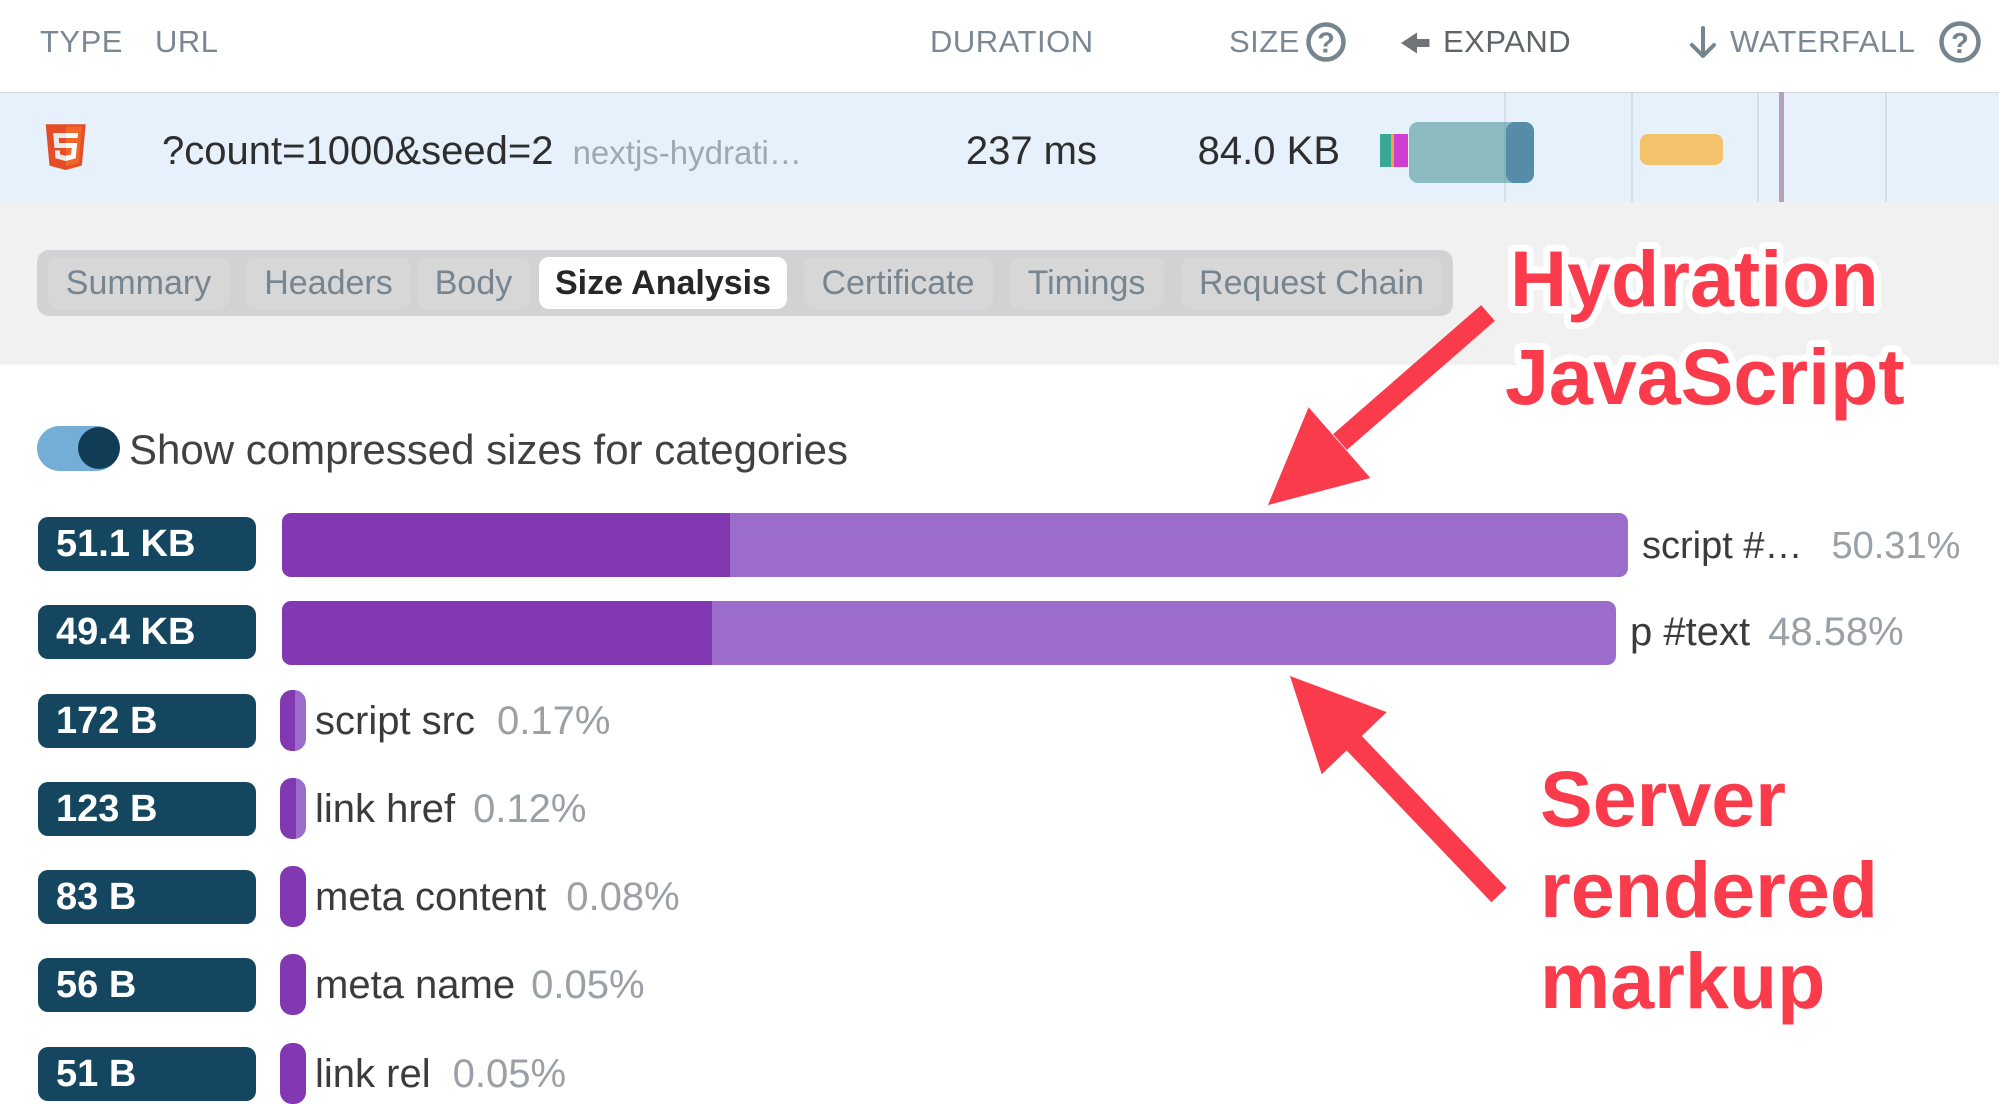 This screenshot has width=1999, height=1104. What do you see at coordinates (1663, 798) in the screenshot?
I see `svg-text: Server` at bounding box center [1663, 798].